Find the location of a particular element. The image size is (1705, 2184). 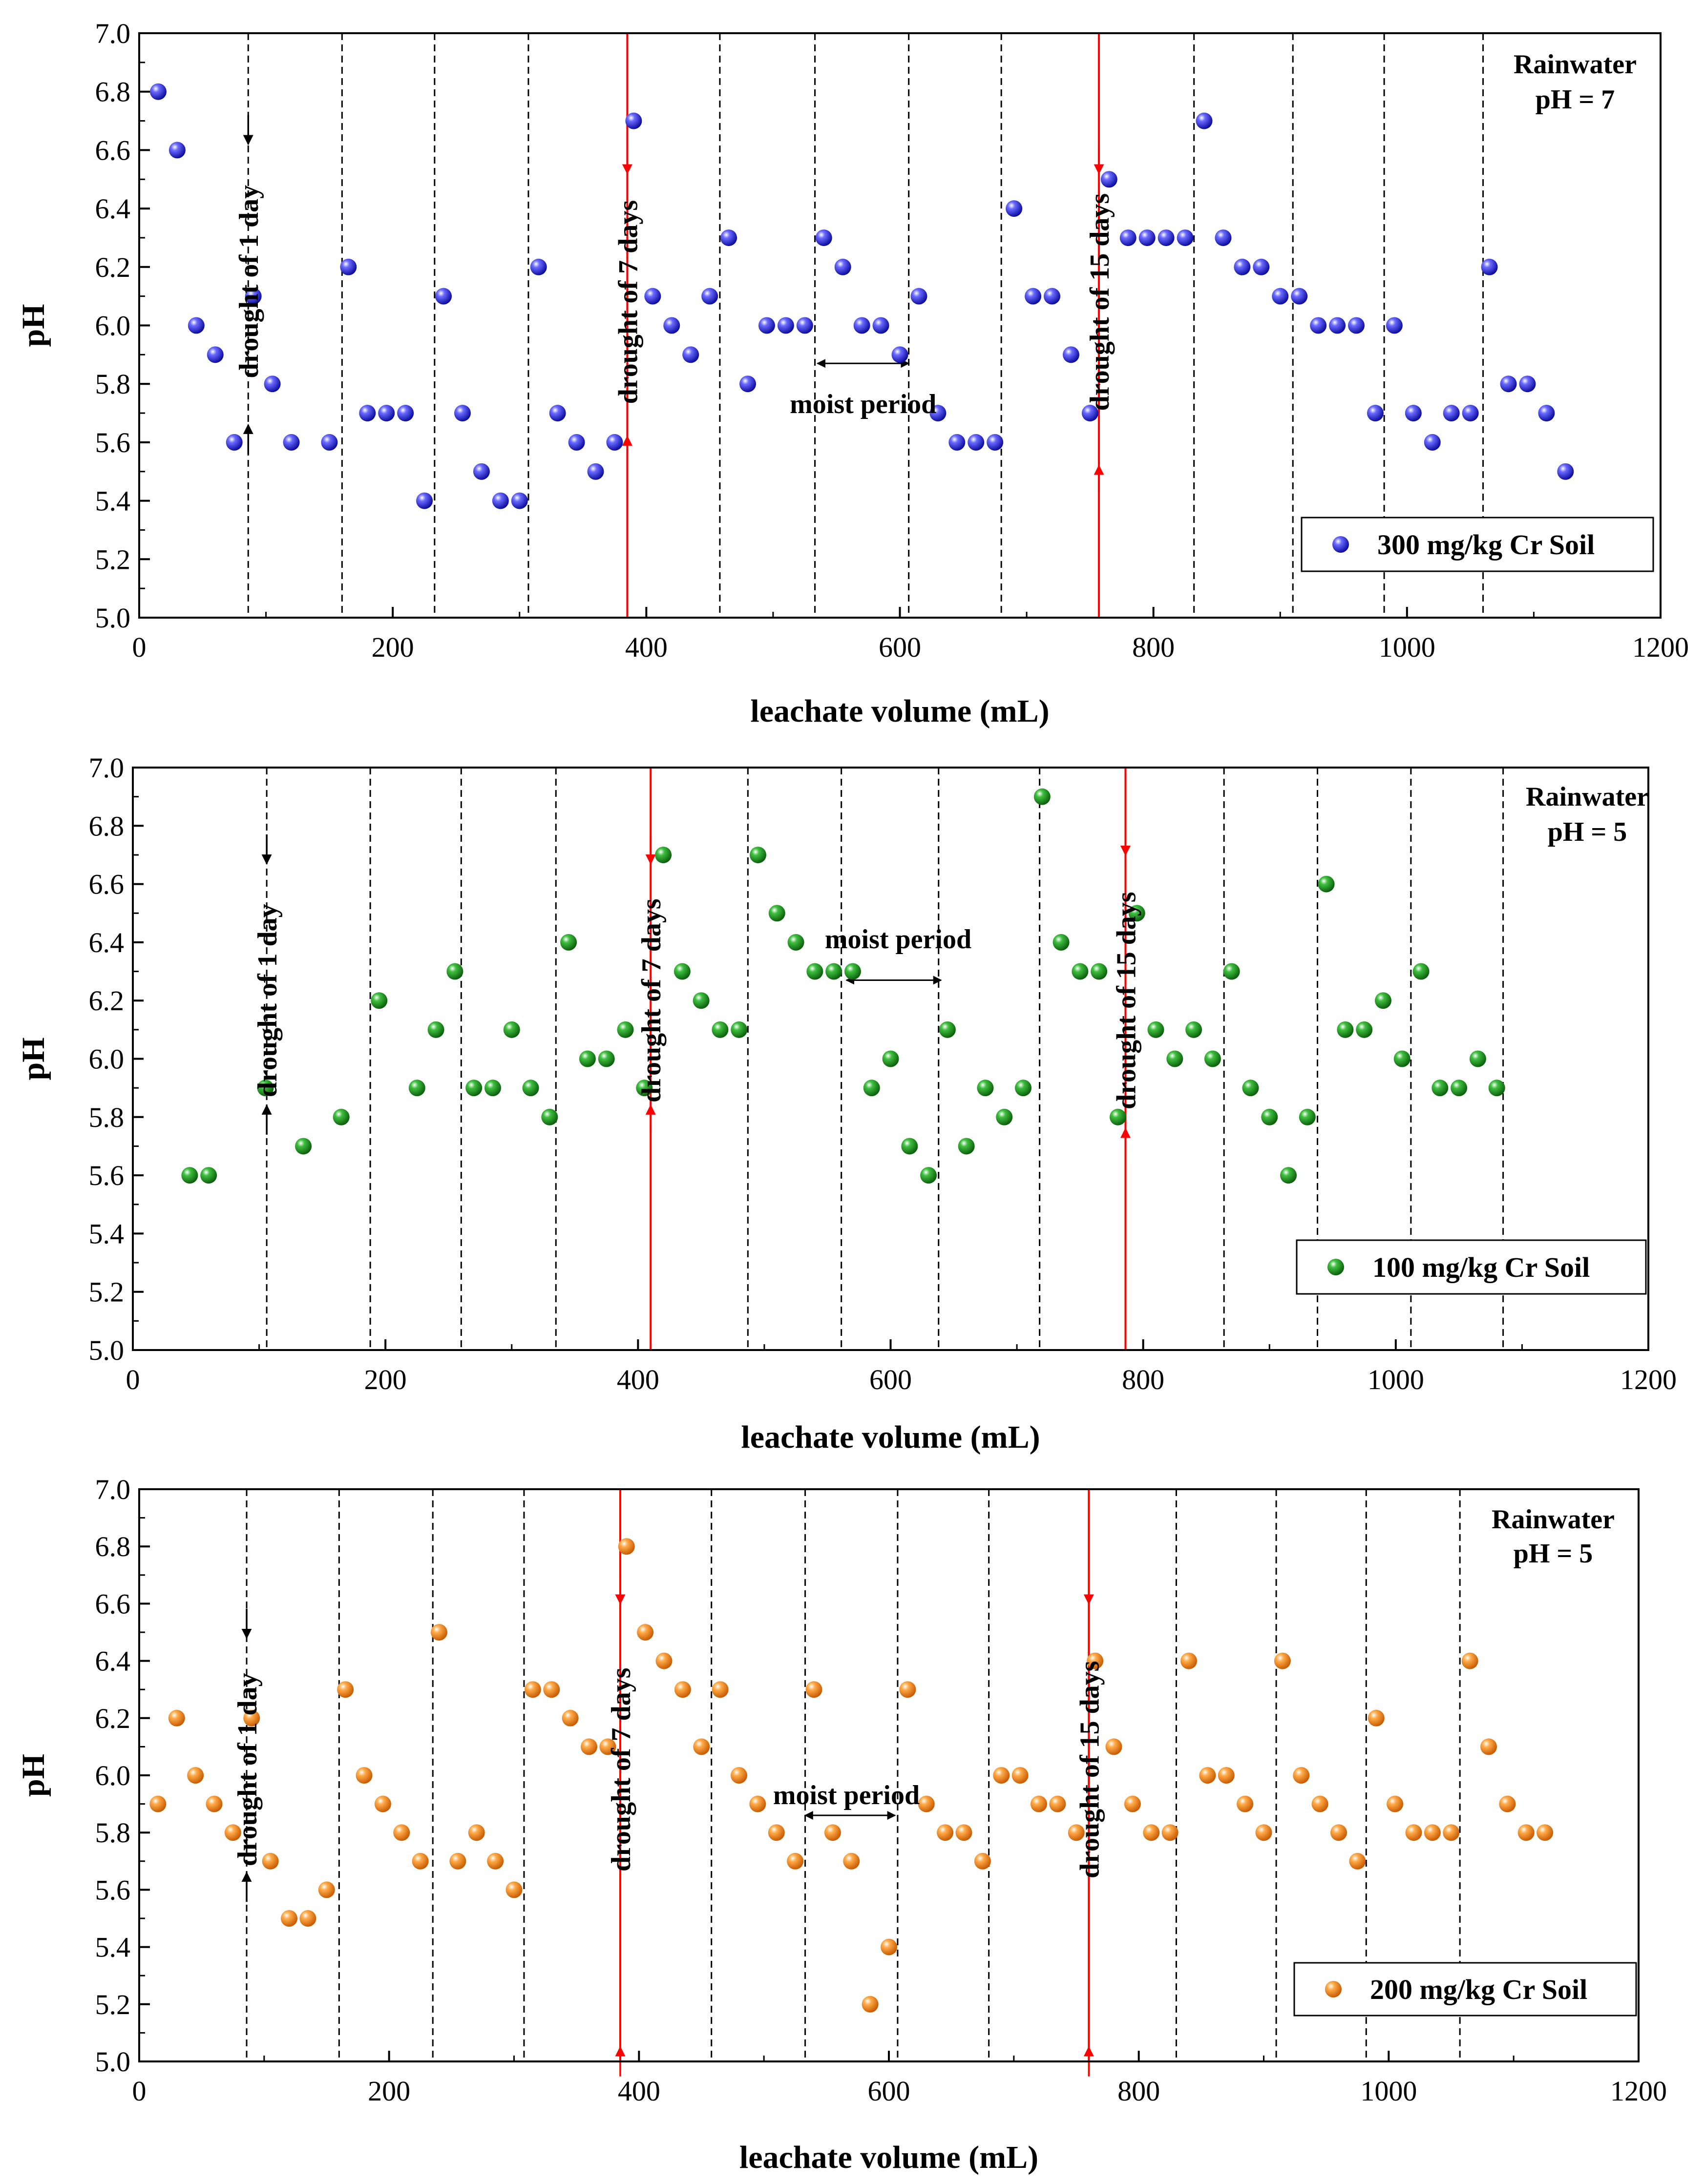

y-tick-label: 6.4 is located at coordinates (113, 1661).